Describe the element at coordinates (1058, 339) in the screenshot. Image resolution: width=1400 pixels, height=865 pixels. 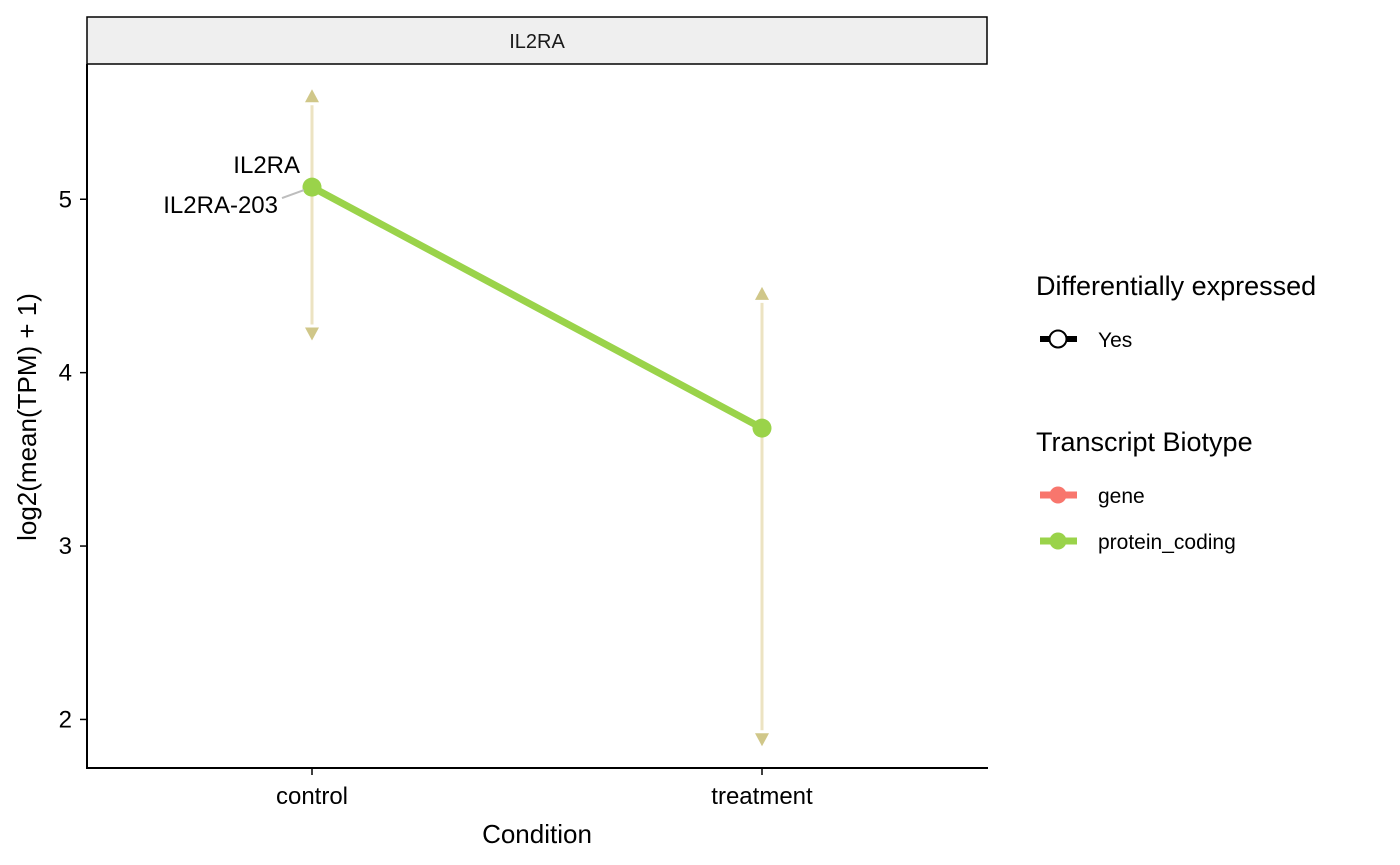
I see `legend-key-open-circle` at that location.